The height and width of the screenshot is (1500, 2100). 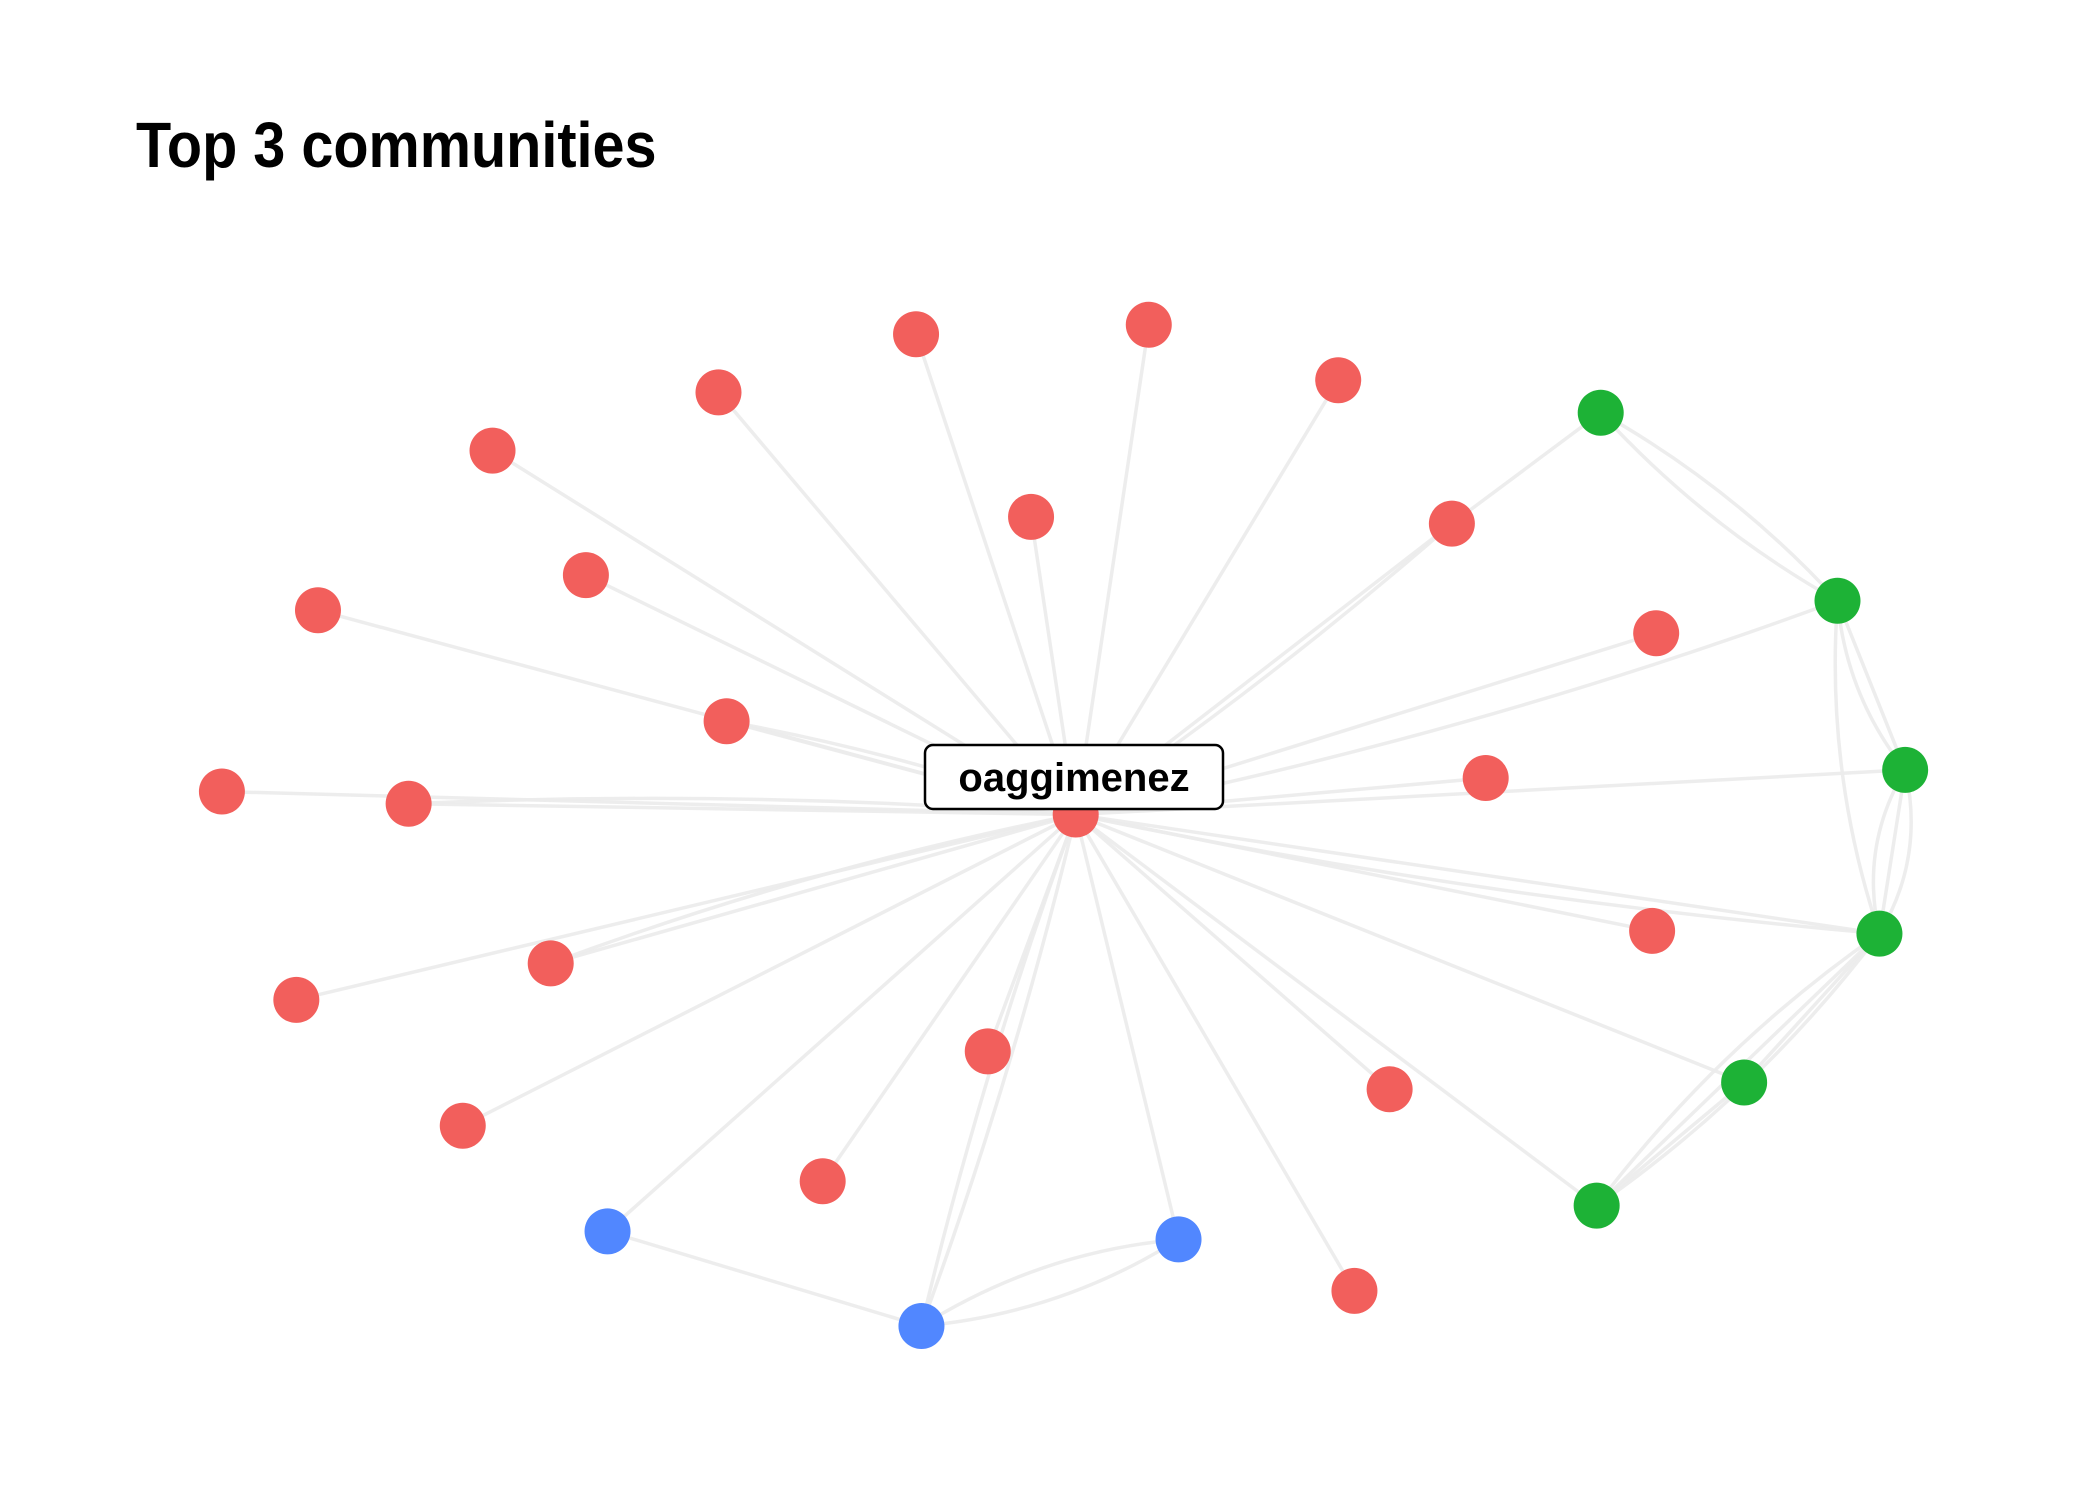 I want to click on center-node-label: oaggimenez, so click(x=1074, y=777).